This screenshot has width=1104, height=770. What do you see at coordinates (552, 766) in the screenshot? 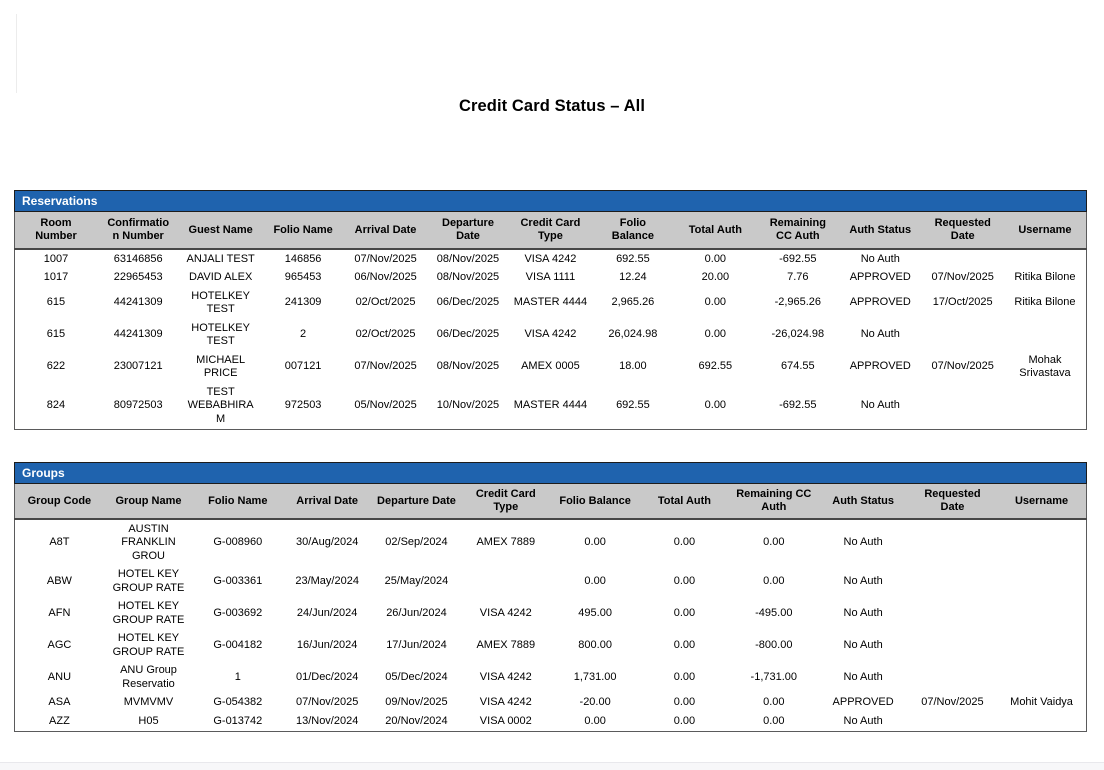
I see `viewport-bottom-edge` at bounding box center [552, 766].